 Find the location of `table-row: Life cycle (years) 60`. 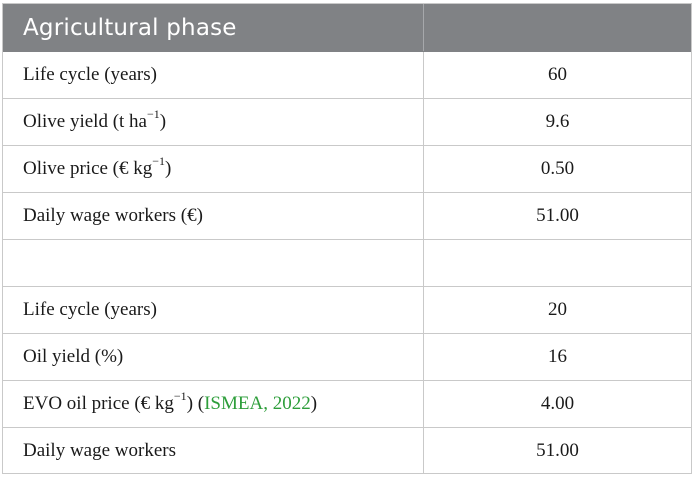

table-row: Life cycle (years) 60 is located at coordinates (347, 75).